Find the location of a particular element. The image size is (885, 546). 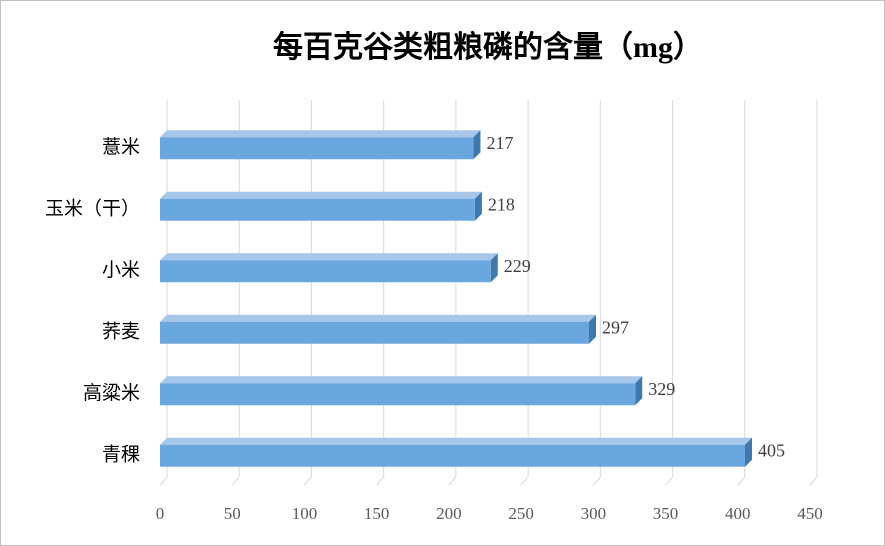

chart-title: 每百克谷类粗粮磷的含量（mg） is located at coordinates (488, 47).